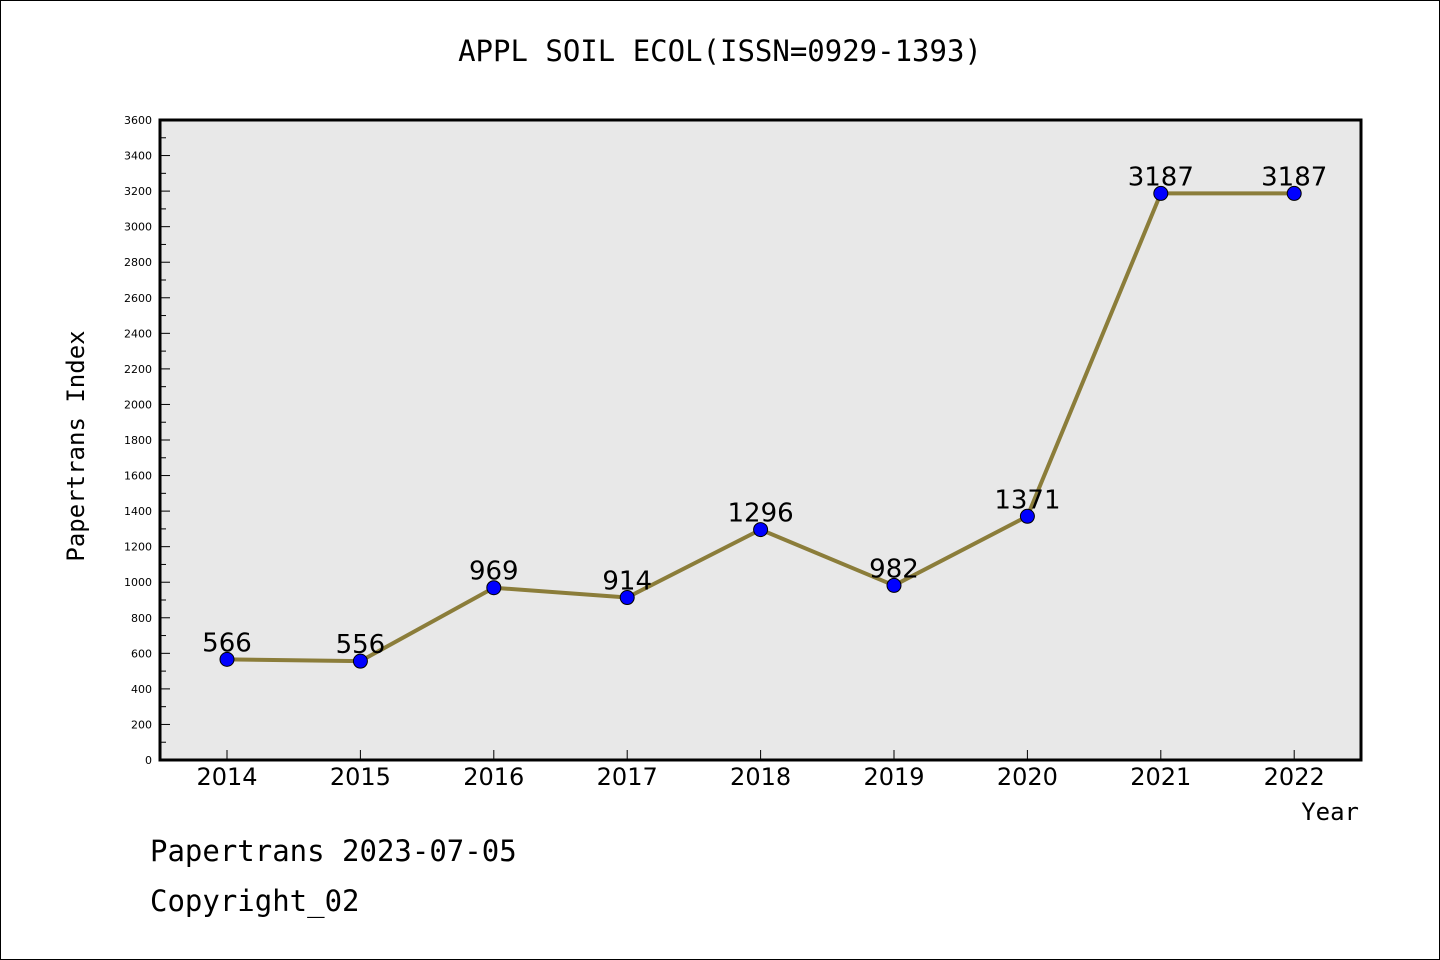  I want to click on x-tick-label: 2018, so click(760, 777).